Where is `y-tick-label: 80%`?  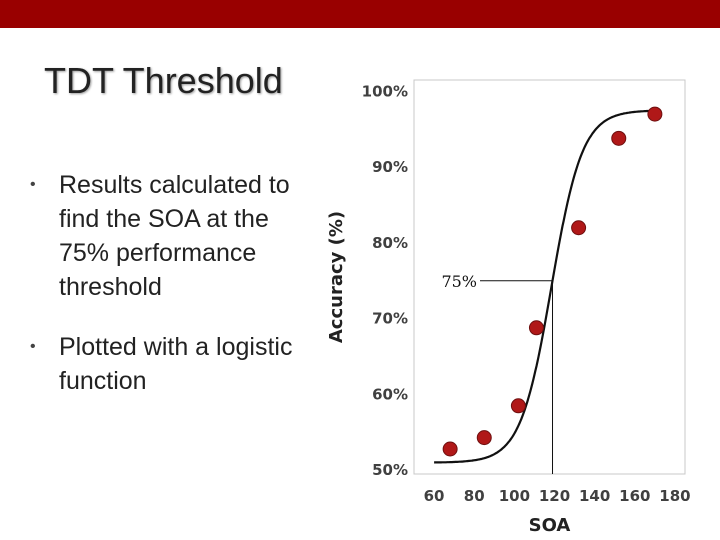 y-tick-label: 80% is located at coordinates (390, 243).